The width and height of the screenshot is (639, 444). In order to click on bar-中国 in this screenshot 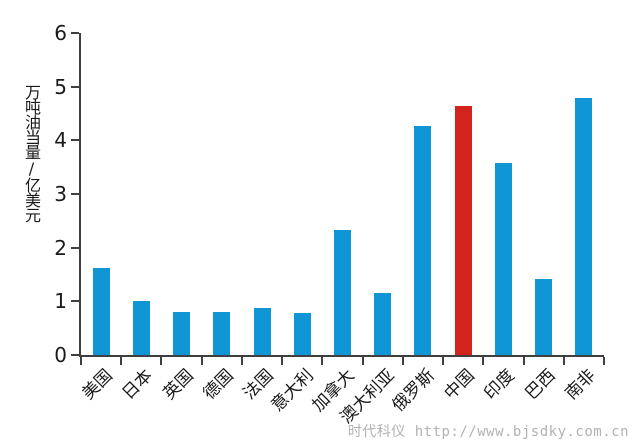, I will do `click(463, 230)`.